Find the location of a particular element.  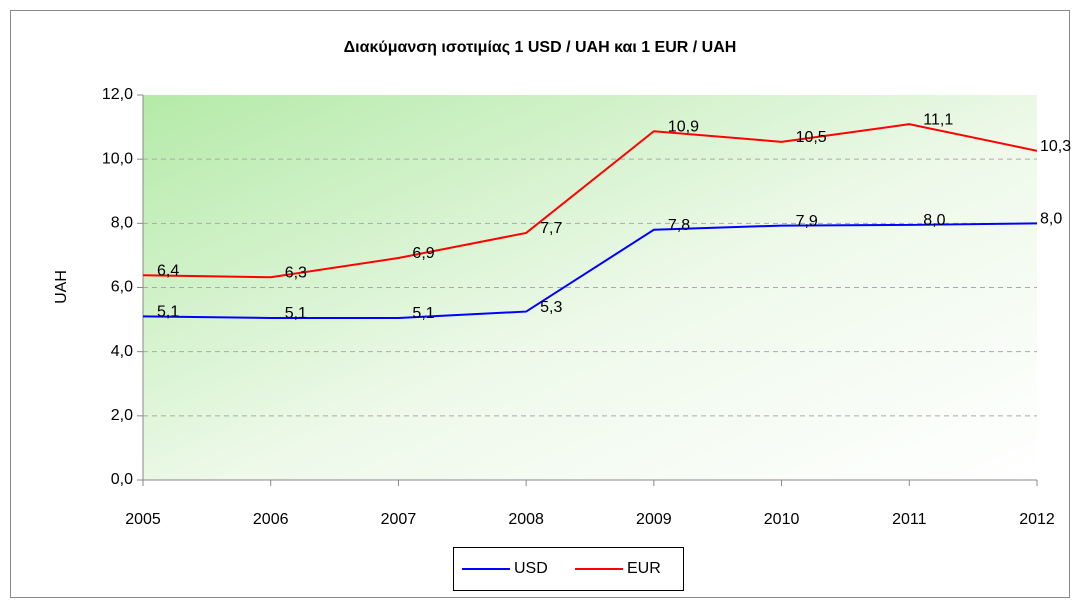

data-label: 7,9 is located at coordinates (807, 221).